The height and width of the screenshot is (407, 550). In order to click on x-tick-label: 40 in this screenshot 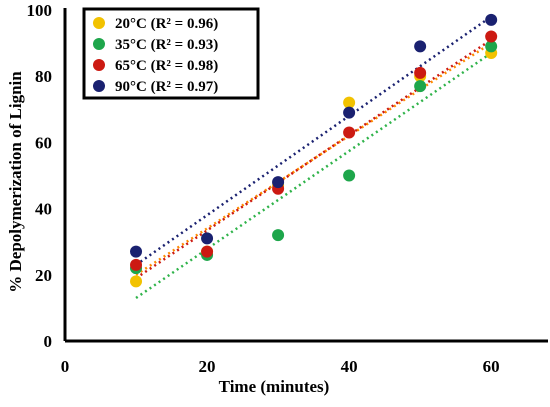, I will do `click(349, 366)`.